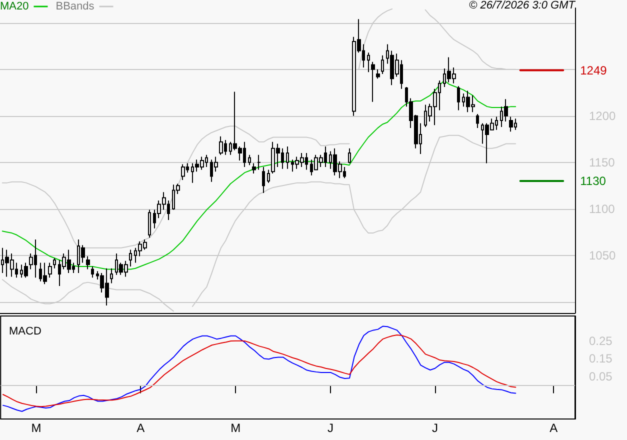 The width and height of the screenshot is (627, 440). Describe the element at coordinates (602, 115) in the screenshot. I see `y-tick-label: 1200` at that location.